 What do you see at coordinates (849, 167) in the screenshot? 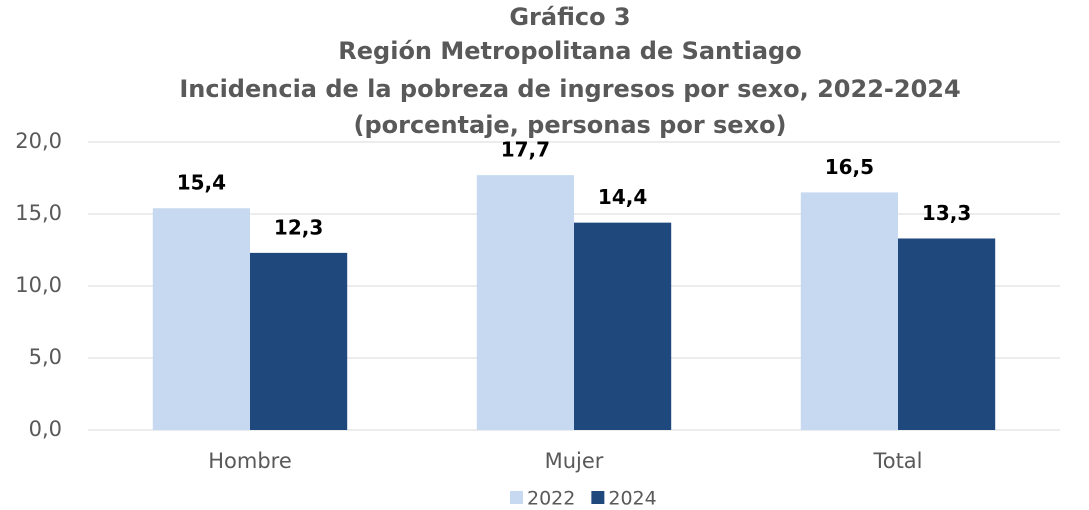
I see `value-label: 16,5` at bounding box center [849, 167].